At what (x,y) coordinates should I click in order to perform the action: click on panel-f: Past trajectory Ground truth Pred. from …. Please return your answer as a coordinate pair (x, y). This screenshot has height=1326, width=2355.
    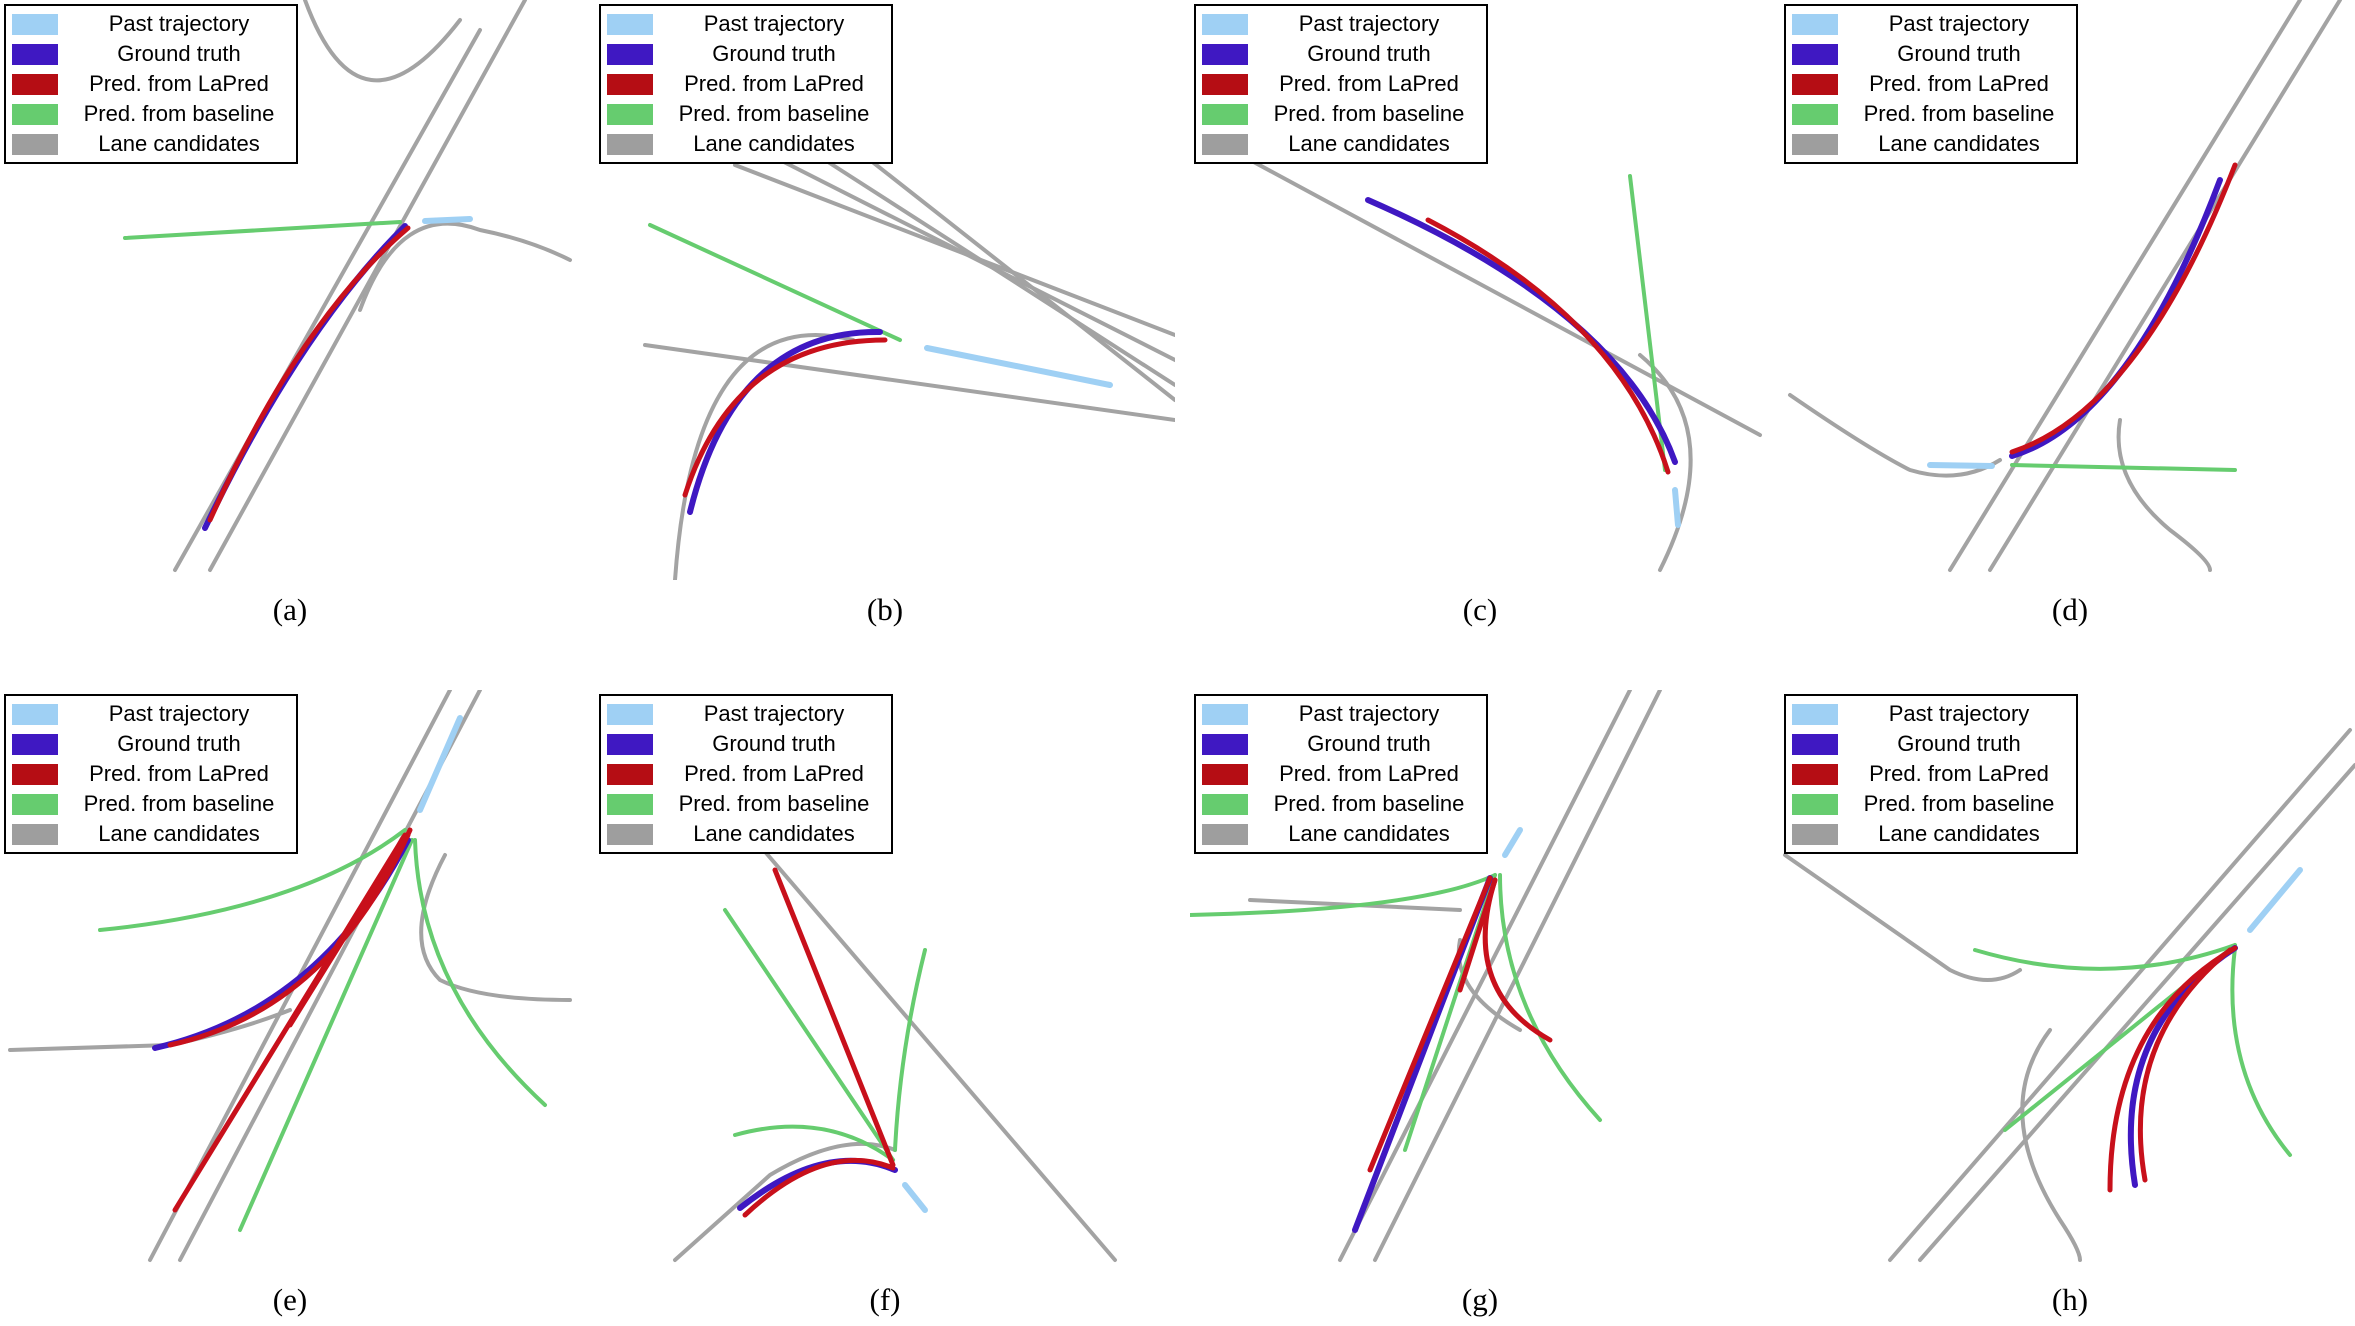
    Looking at the image, I should click on (885, 985).